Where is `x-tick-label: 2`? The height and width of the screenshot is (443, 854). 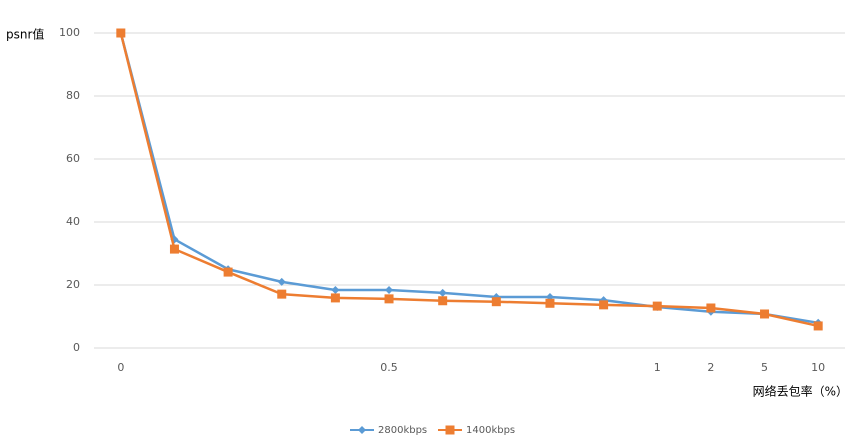 x-tick-label: 2 is located at coordinates (710, 367).